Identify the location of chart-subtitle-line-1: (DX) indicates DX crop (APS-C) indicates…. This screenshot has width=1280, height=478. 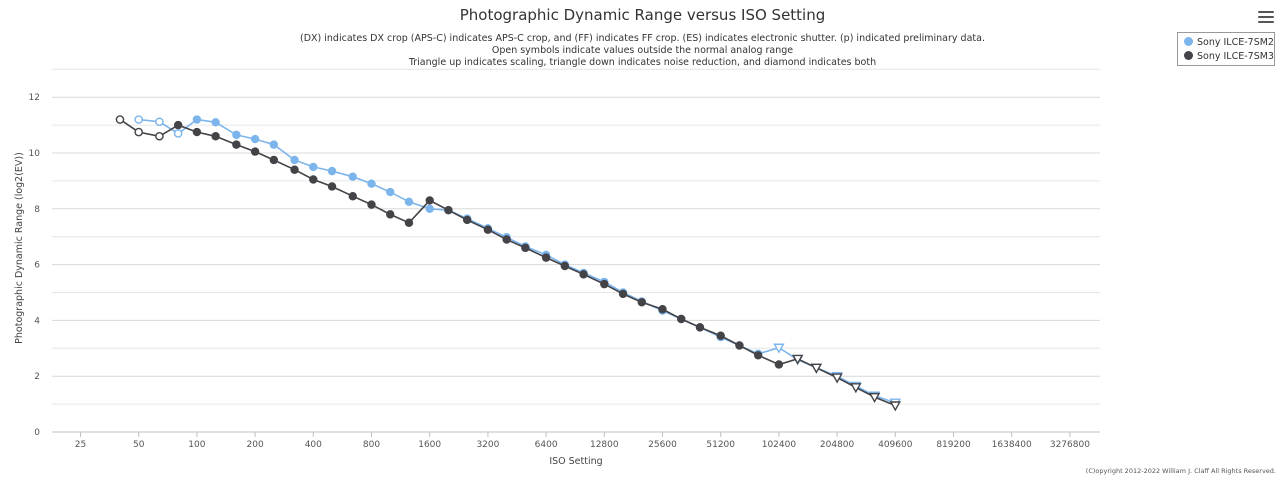
(642, 38).